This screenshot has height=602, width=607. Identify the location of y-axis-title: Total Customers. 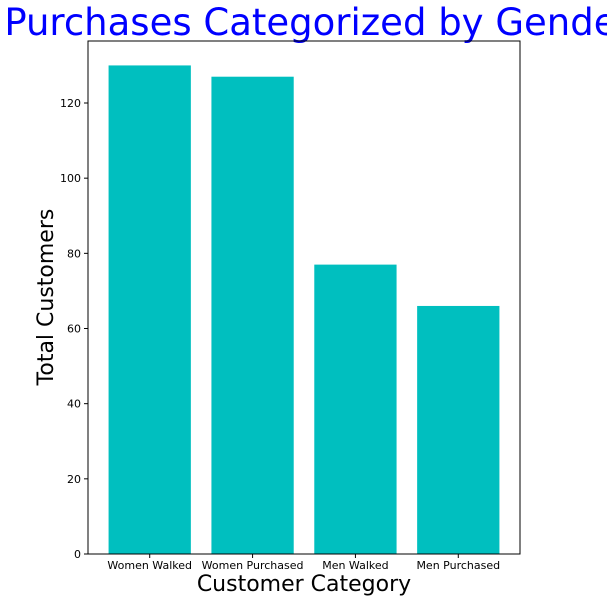
(46, 298).